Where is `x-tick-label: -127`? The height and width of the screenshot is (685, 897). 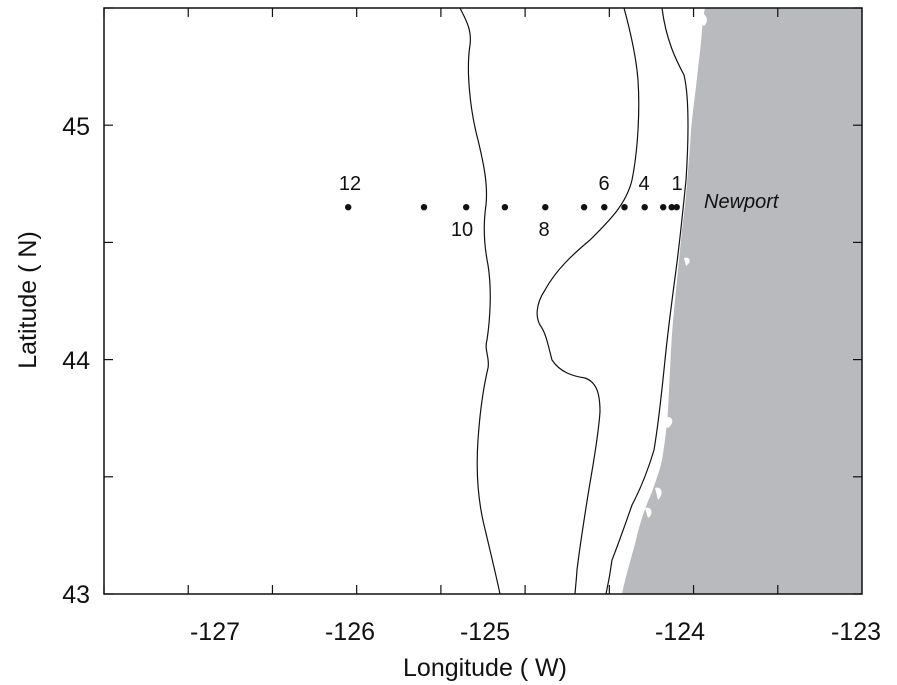 x-tick-label: -127 is located at coordinates (215, 632).